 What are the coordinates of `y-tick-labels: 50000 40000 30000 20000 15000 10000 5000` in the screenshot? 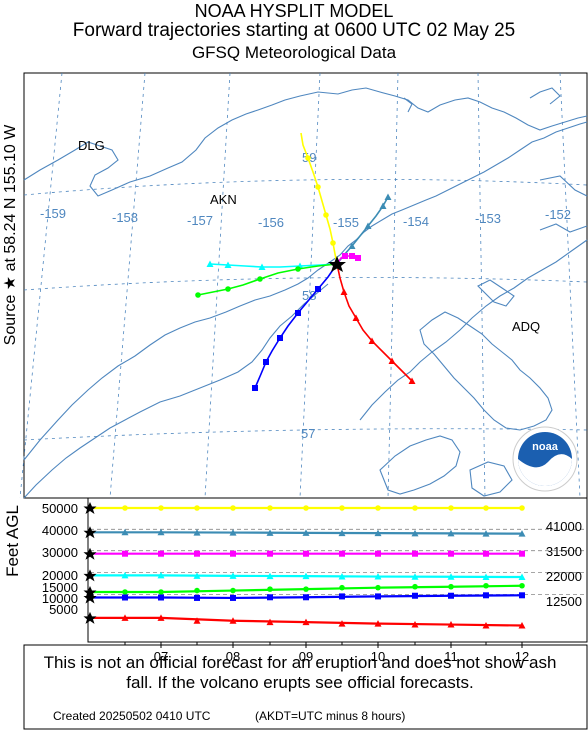 It's located at (60, 559).